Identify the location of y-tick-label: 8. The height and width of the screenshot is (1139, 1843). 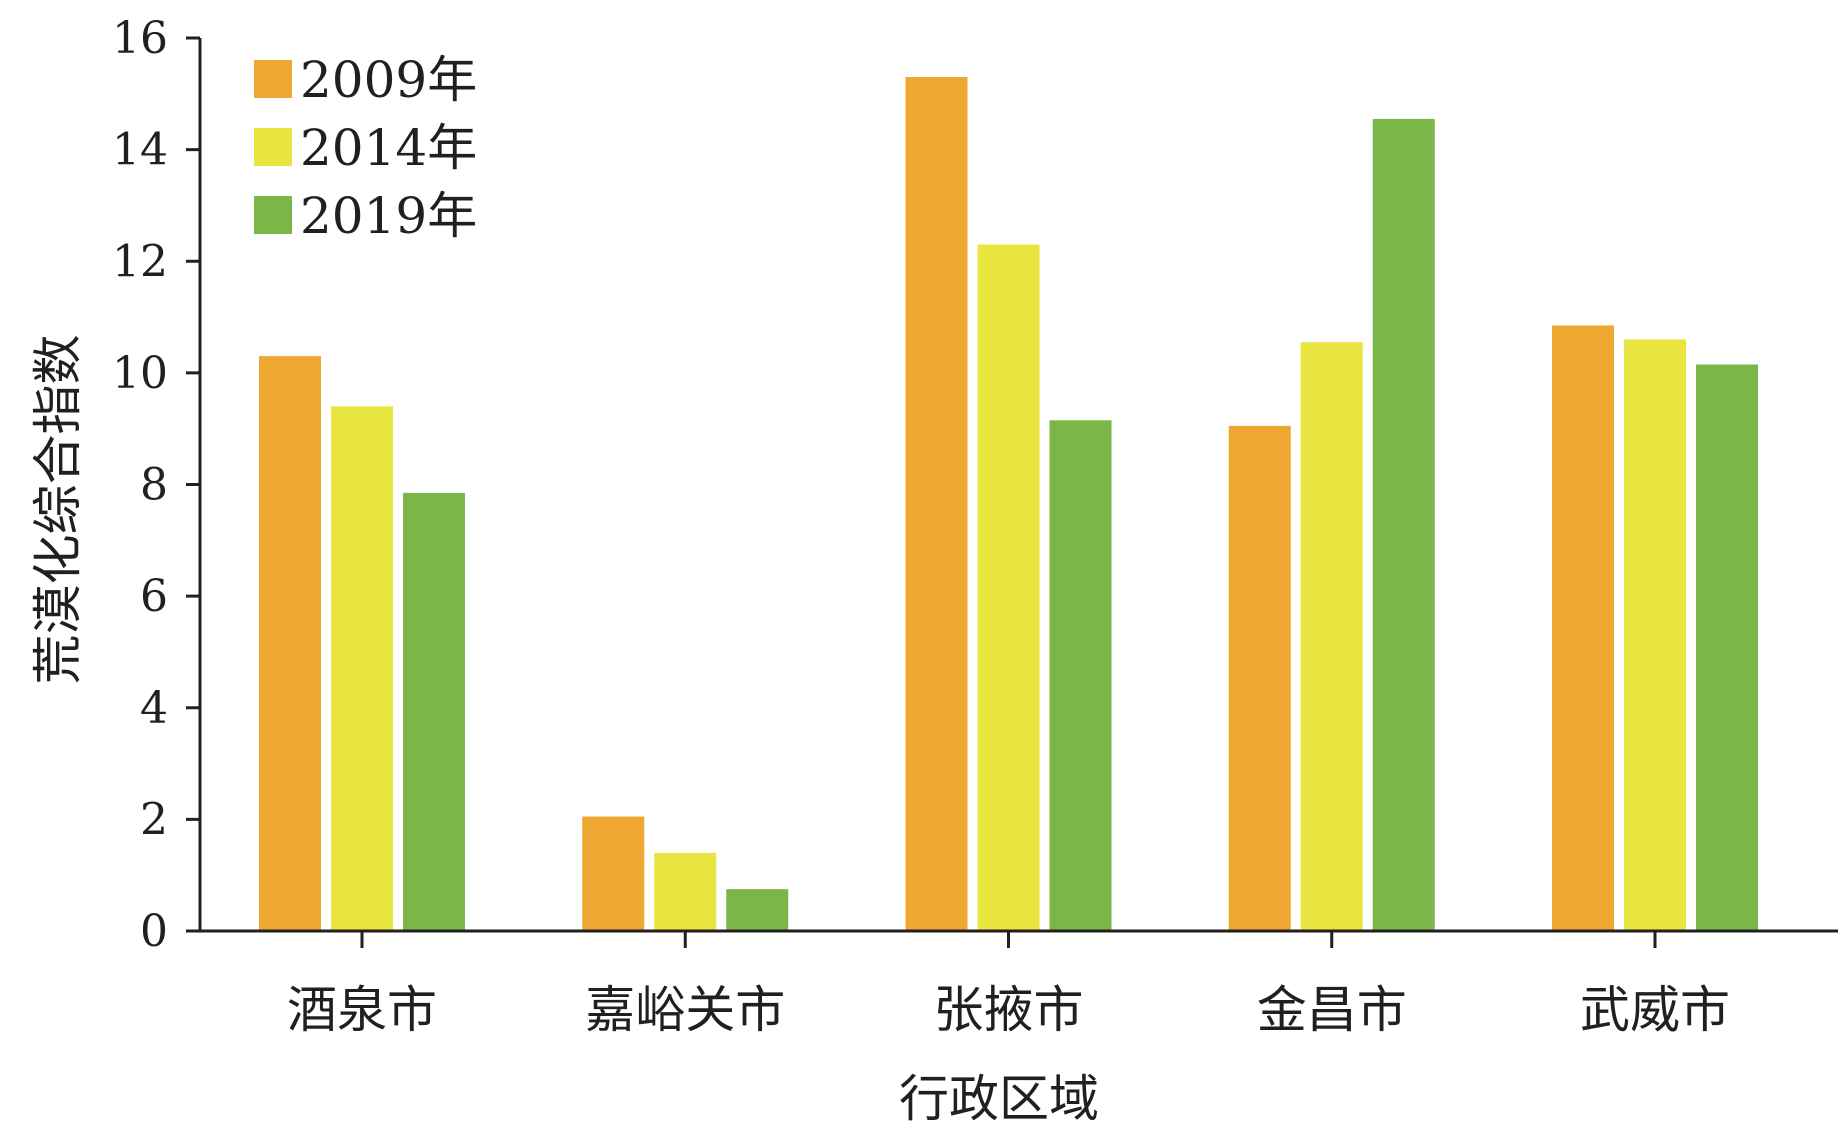
(154, 485).